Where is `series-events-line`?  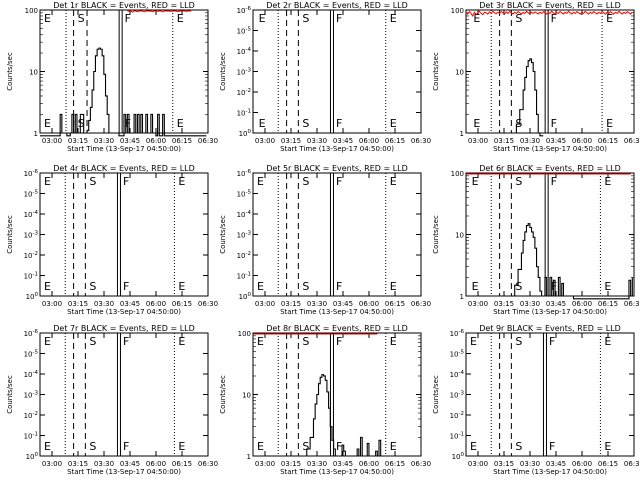
series-events-line is located at coordinates (345, 415).